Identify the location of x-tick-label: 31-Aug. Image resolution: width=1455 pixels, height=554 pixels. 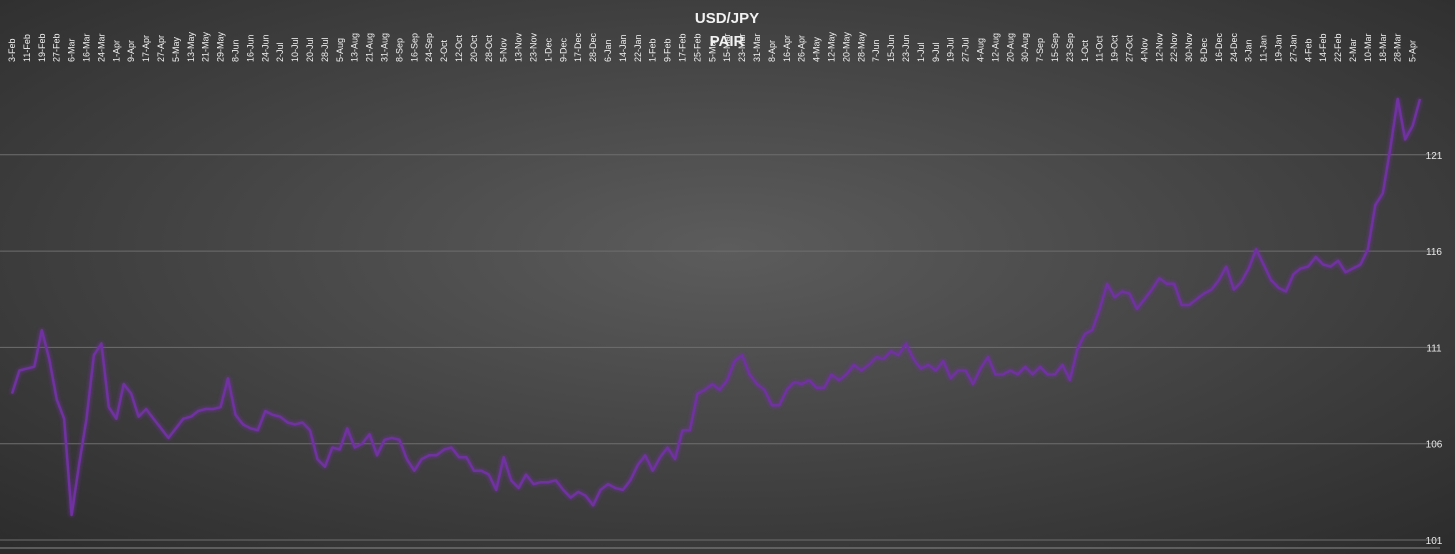
(384, 47).